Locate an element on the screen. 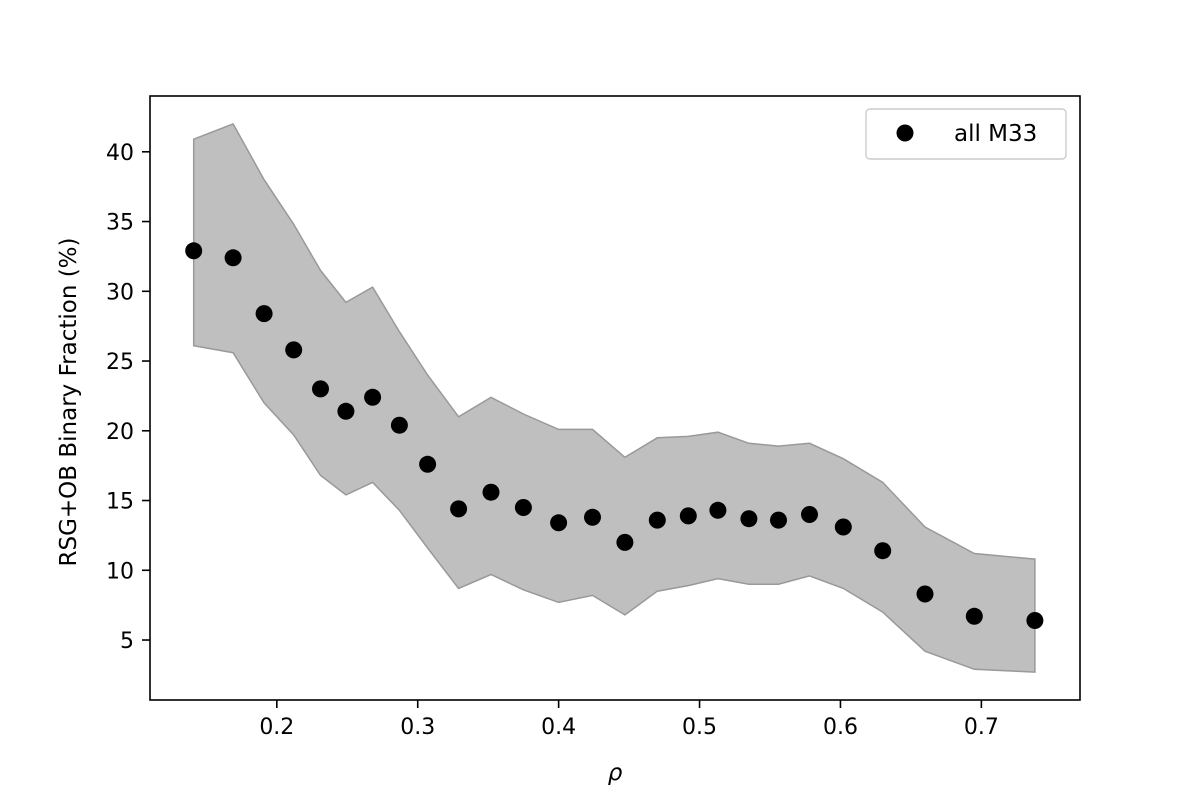 This screenshot has width=1200, height=800. y-tick-label: 25 is located at coordinates (120, 362).